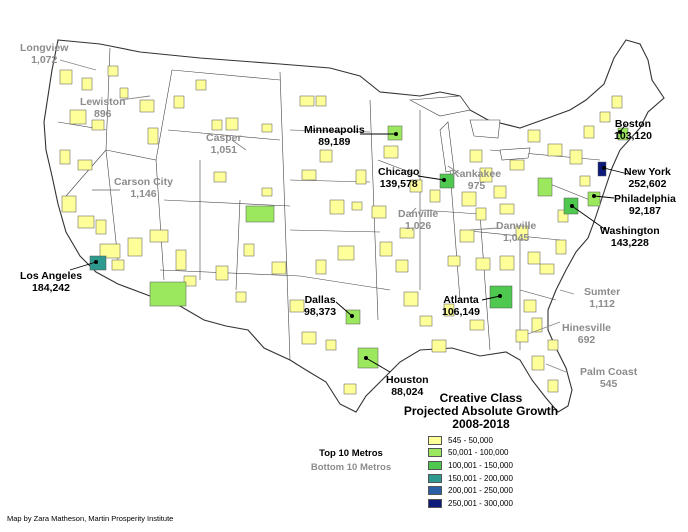  Describe the element at coordinates (470, 440) in the screenshot. I see `legend-item: 545 - 50,000` at that location.